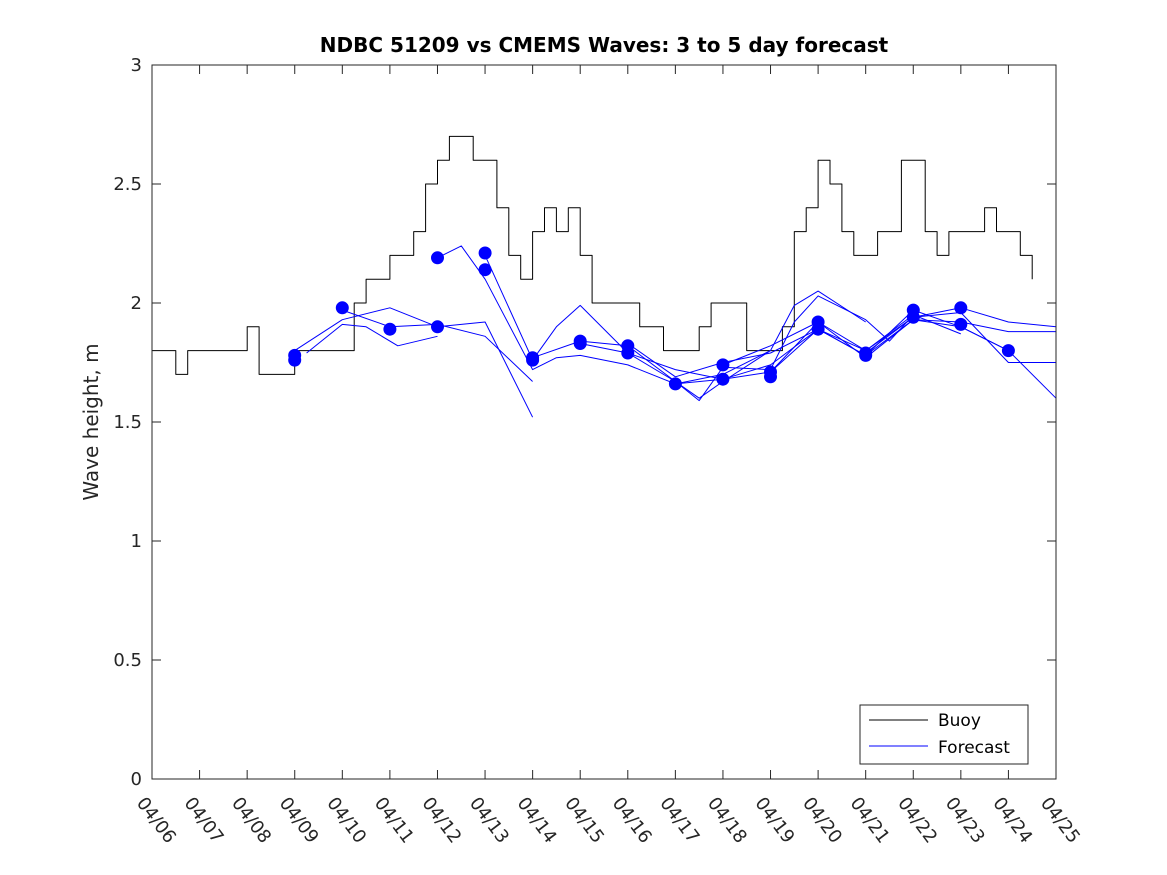 This screenshot has width=1167, height=875. I want to click on legend: Buoy Forecast, so click(944, 734).